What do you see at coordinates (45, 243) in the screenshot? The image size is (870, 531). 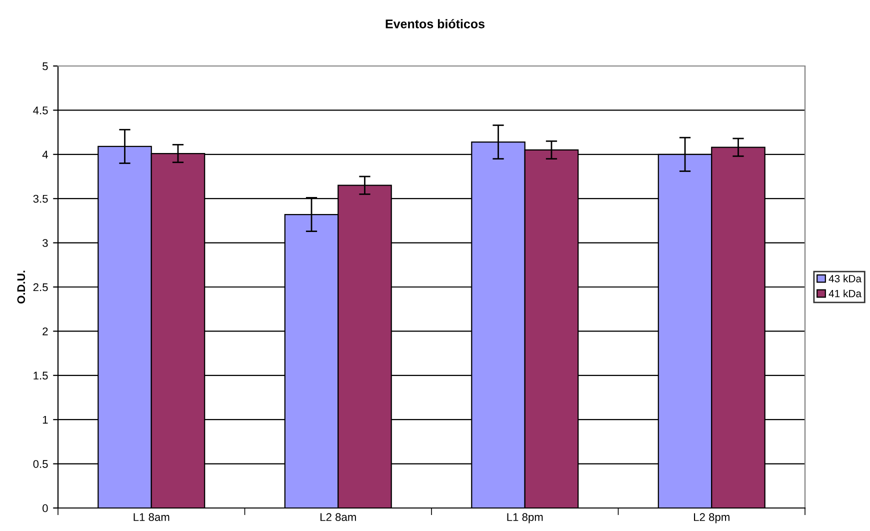 I see `y-tick-label: 3` at bounding box center [45, 243].